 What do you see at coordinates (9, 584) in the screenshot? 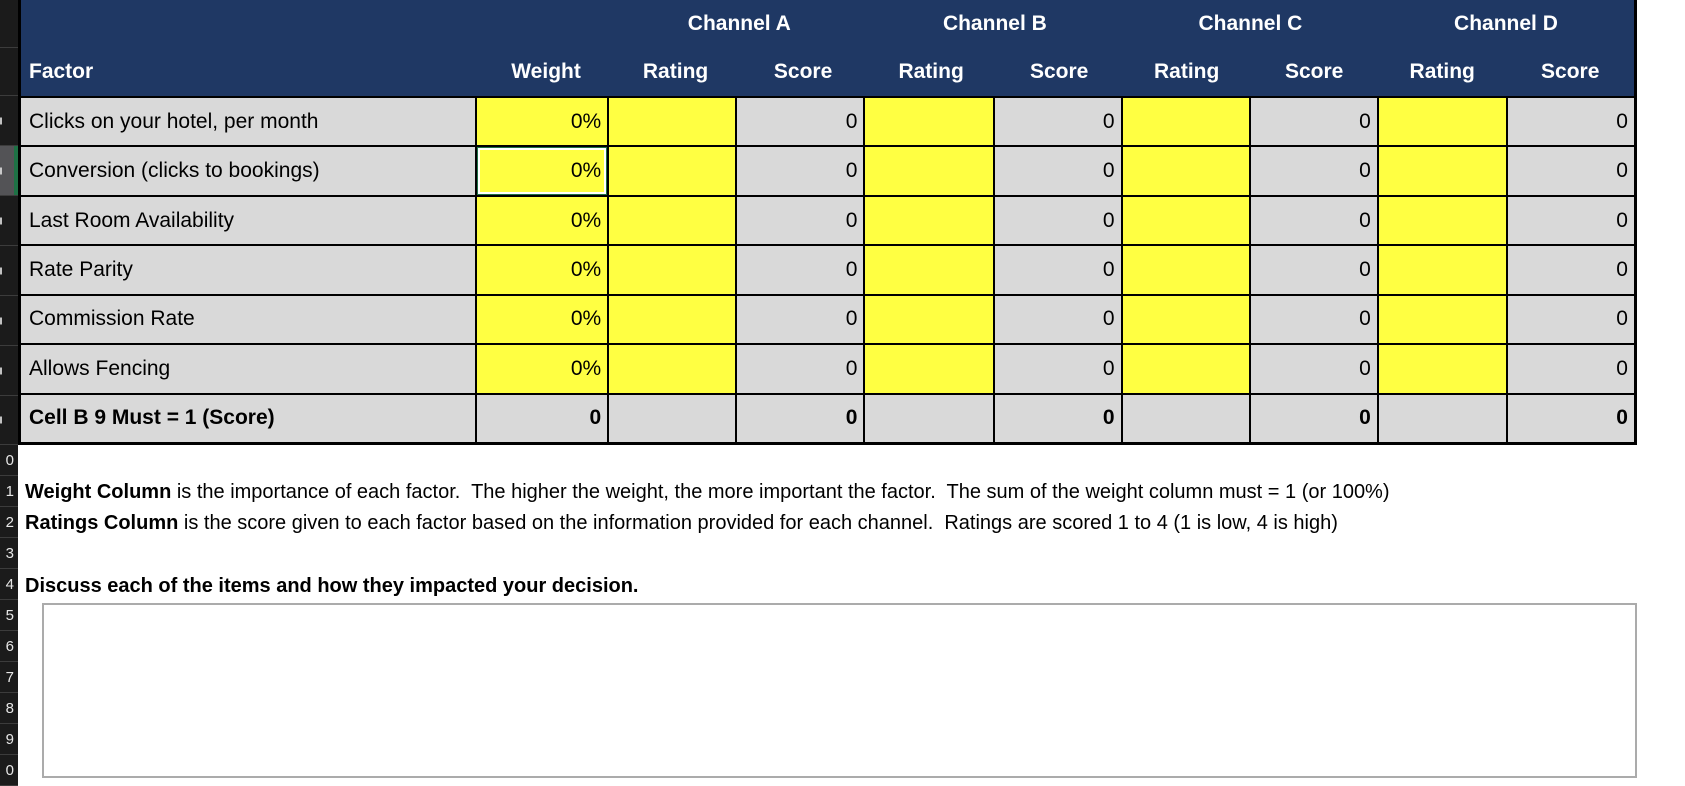
I see `row-header: 4` at bounding box center [9, 584].